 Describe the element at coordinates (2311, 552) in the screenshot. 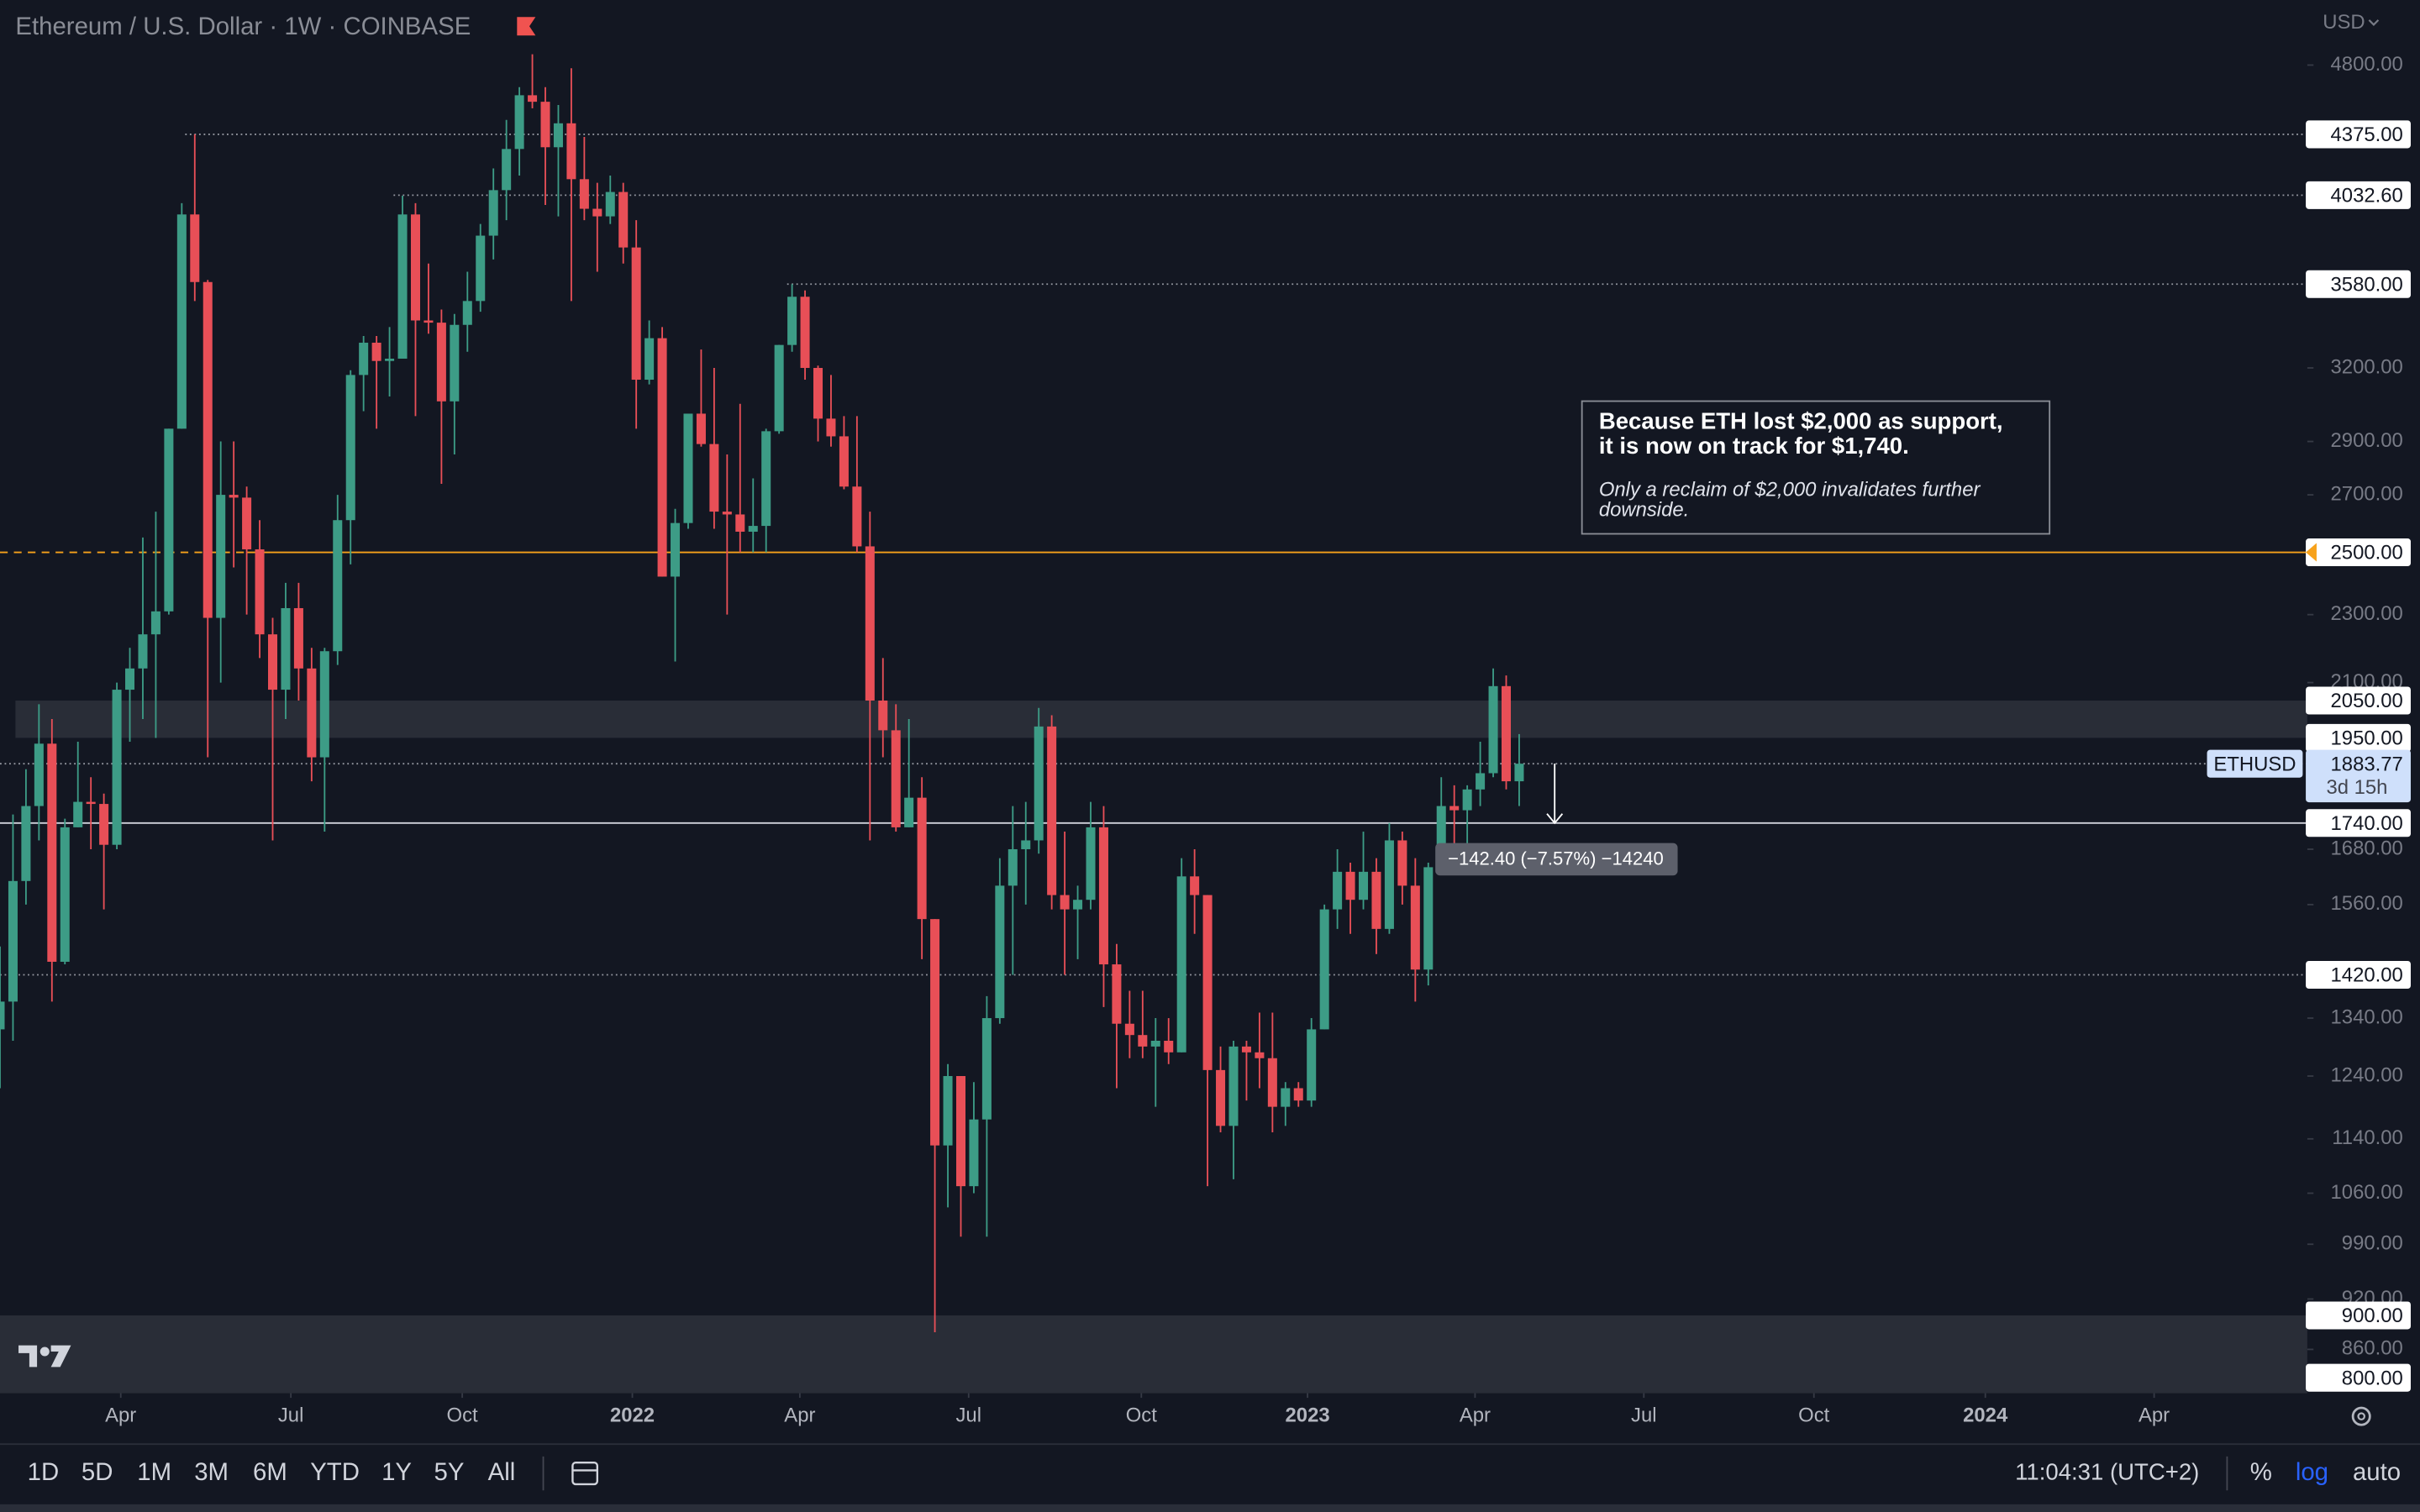

I see `level-marker` at that location.